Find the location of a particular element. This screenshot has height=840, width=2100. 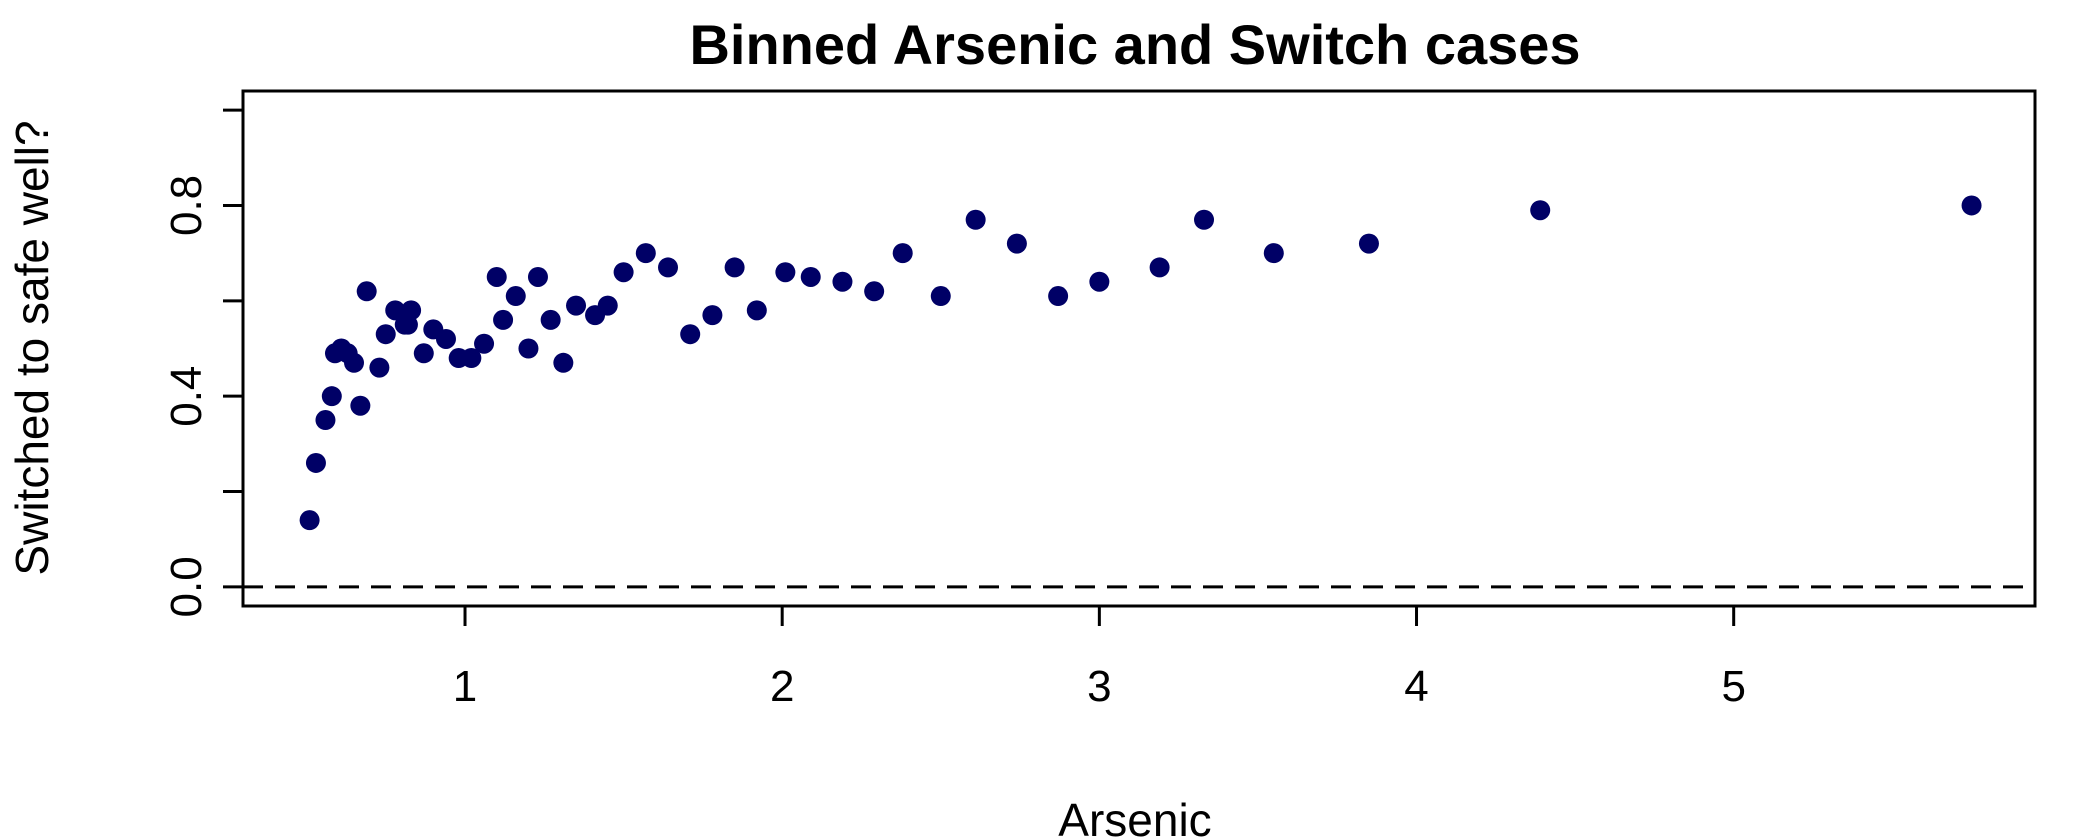

y-tick-label: 0.8 is located at coordinates (186, 205).